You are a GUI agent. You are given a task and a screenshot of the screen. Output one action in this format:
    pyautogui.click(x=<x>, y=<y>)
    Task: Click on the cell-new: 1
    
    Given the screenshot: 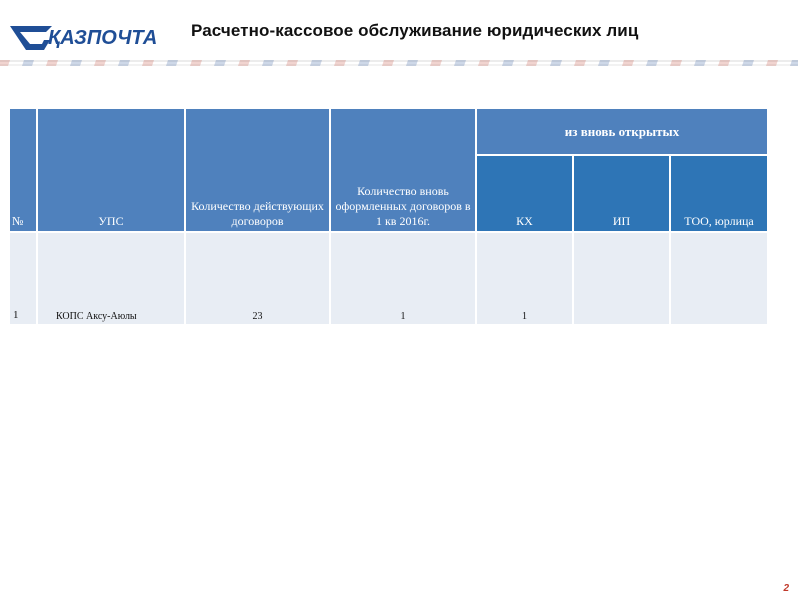 What is the action you would take?
    pyautogui.click(x=403, y=278)
    